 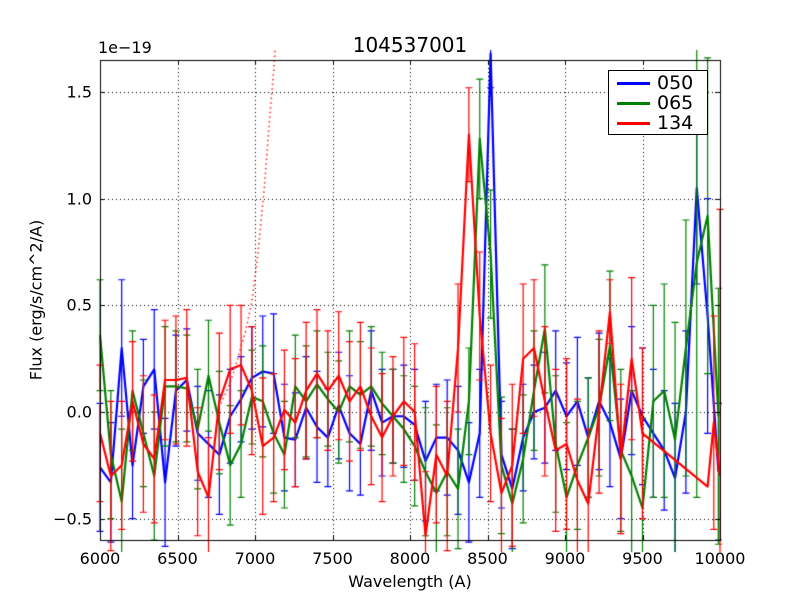 I want to click on legend-line-blue-icon, so click(x=633, y=83).